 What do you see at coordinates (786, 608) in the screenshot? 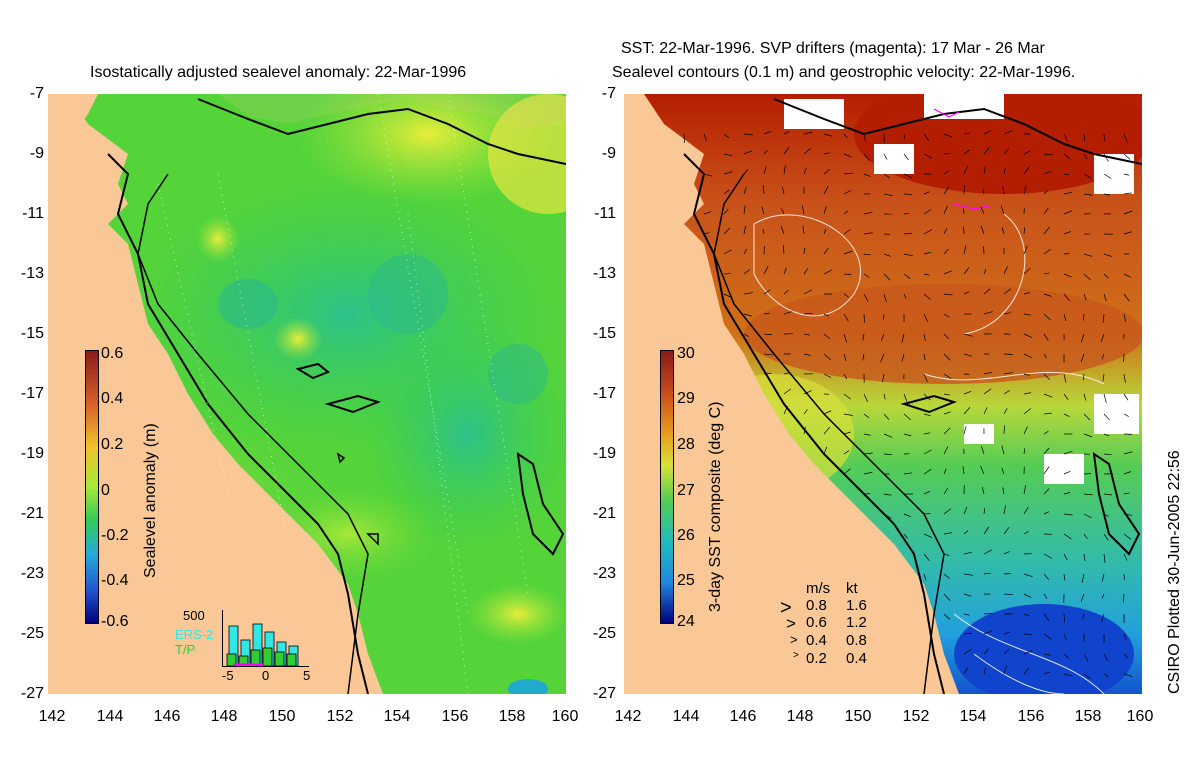
I see `velocity-arrow-icon: >` at bounding box center [786, 608].